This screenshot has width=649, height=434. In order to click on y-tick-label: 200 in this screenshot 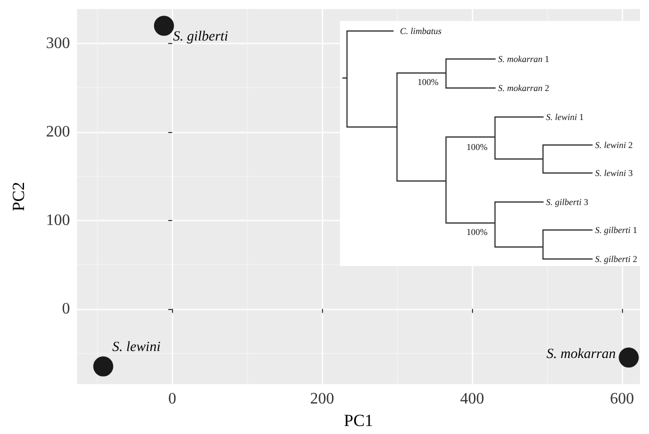, I will do `click(58, 131)`.